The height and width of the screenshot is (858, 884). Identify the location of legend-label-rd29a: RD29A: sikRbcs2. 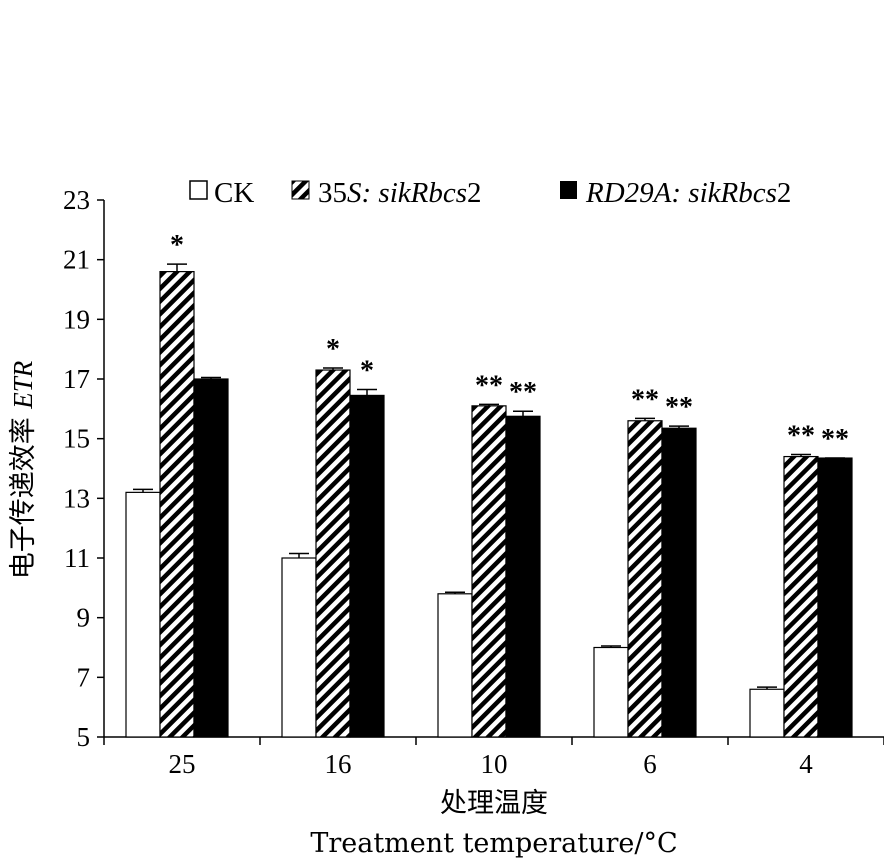
(688, 193).